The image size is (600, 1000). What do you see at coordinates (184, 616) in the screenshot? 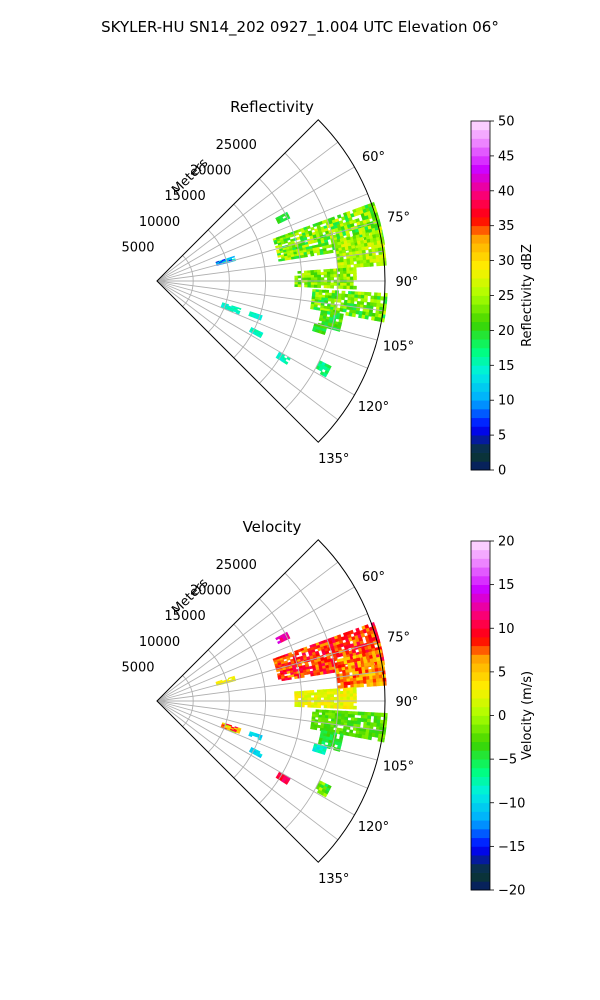
I see `range-tick-label: 15000` at bounding box center [184, 616].